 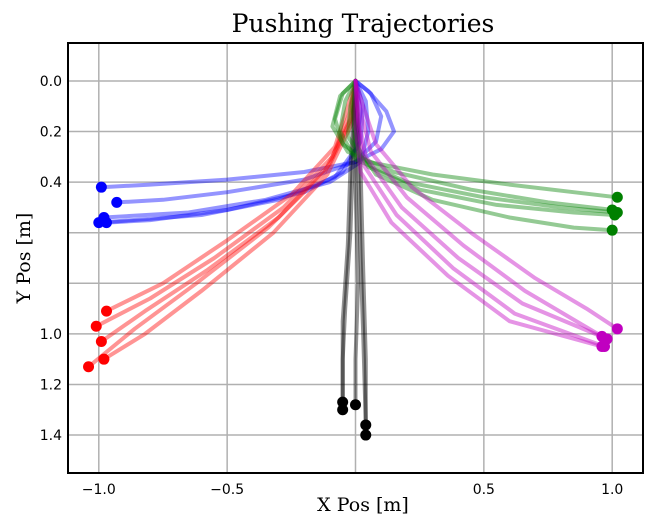 What do you see at coordinates (363, 505) in the screenshot?
I see `x-axis-label: X Pos [m]` at bounding box center [363, 505].